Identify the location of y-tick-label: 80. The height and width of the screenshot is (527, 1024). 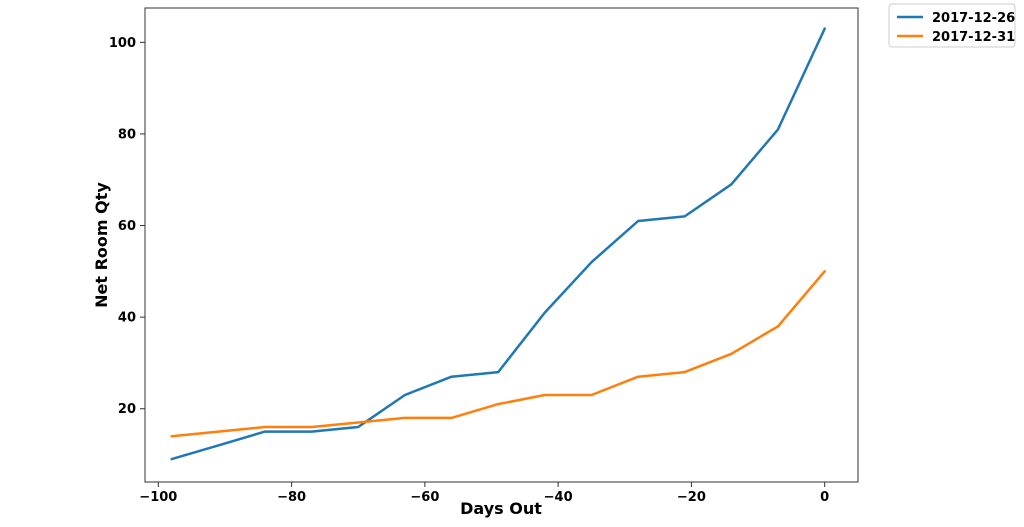
(127, 134).